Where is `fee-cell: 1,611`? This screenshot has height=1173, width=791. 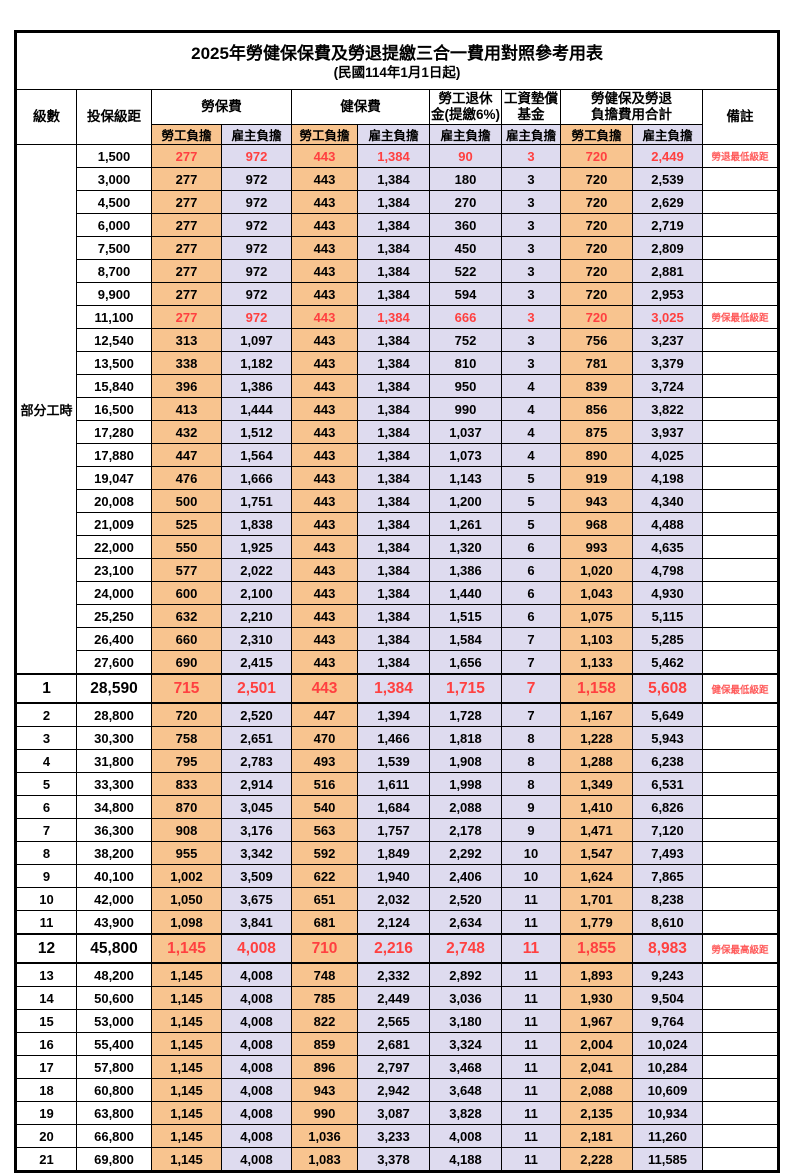 fee-cell: 1,611 is located at coordinates (393, 784).